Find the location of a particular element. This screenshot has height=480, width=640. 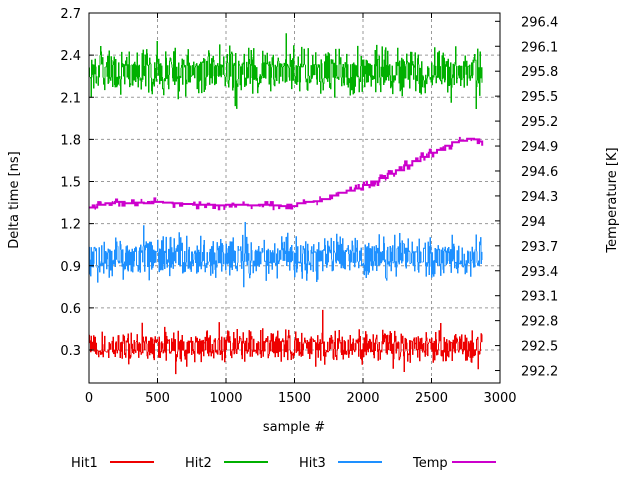

legend-label-hit1: Hit1 is located at coordinates (84, 463).